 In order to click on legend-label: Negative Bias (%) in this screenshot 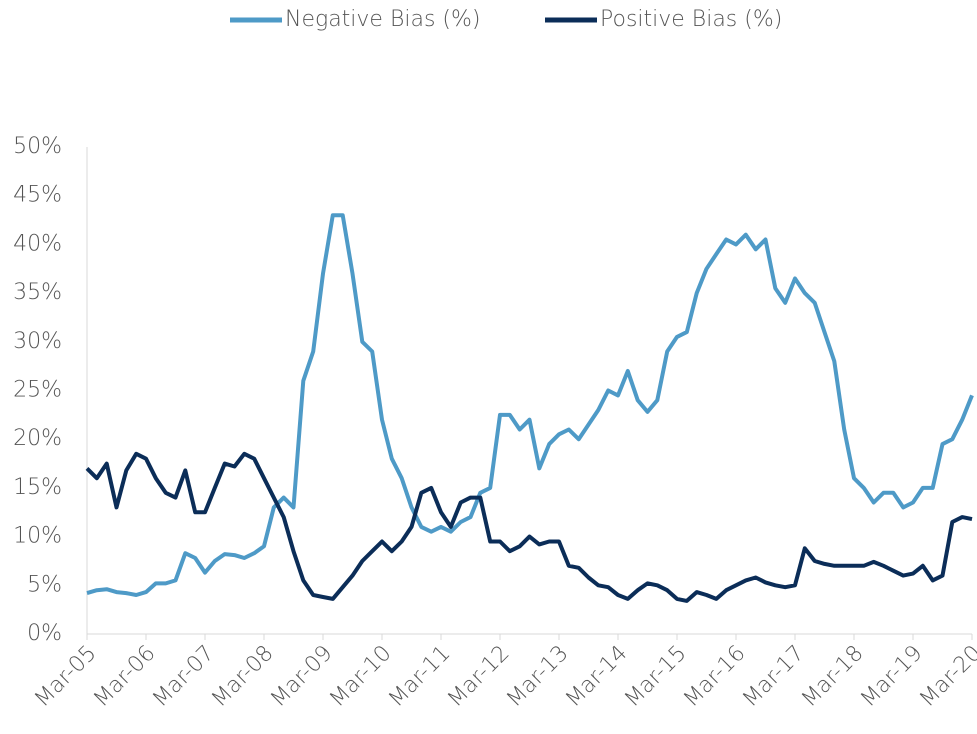, I will do `click(383, 19)`.